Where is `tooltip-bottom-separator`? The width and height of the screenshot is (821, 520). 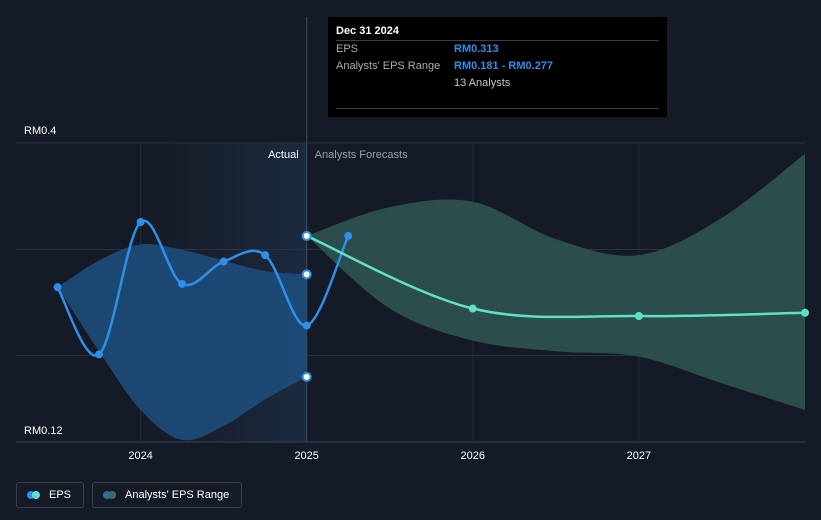
tooltip-bottom-separator is located at coordinates (497, 108).